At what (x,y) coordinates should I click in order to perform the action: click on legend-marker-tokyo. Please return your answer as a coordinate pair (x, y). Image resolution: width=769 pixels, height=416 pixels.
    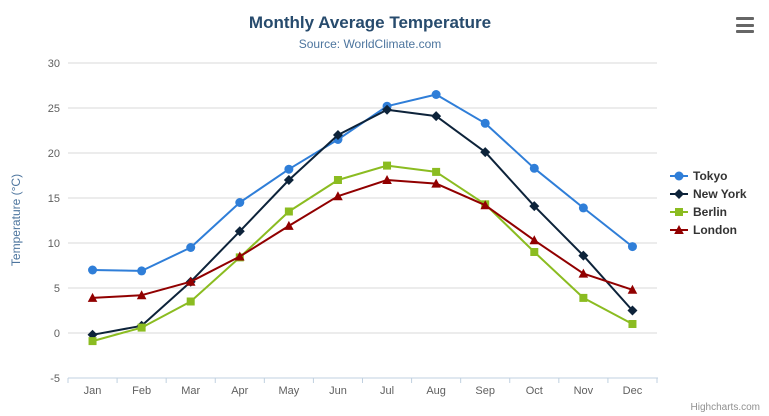
    Looking at the image, I should click on (679, 176).